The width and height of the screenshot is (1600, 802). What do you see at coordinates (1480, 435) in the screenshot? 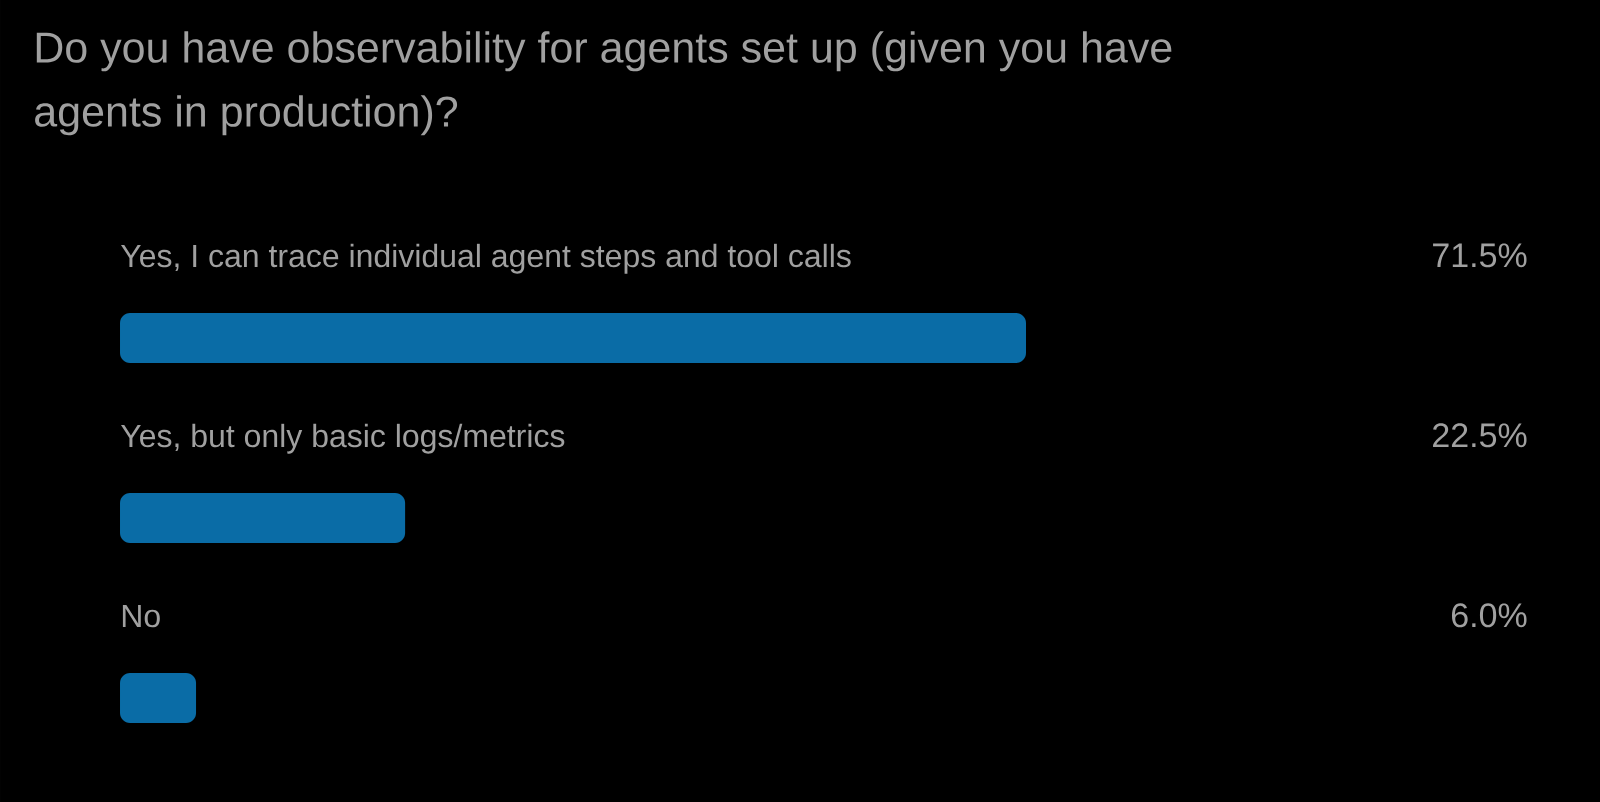
I see `data-label: 22.5%` at bounding box center [1480, 435].